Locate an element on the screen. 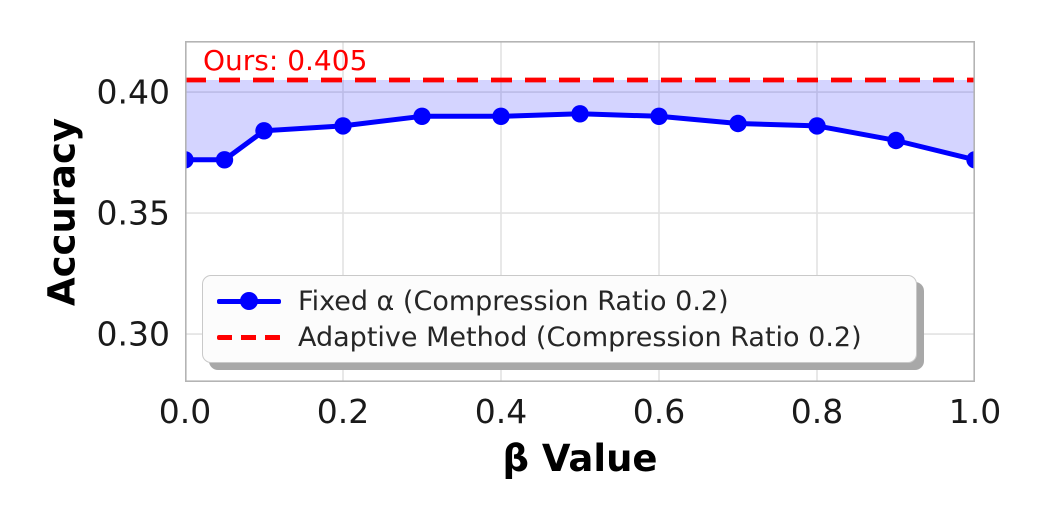 The image size is (1050, 525). y-tick-label: 0.35 is located at coordinates (133, 213).